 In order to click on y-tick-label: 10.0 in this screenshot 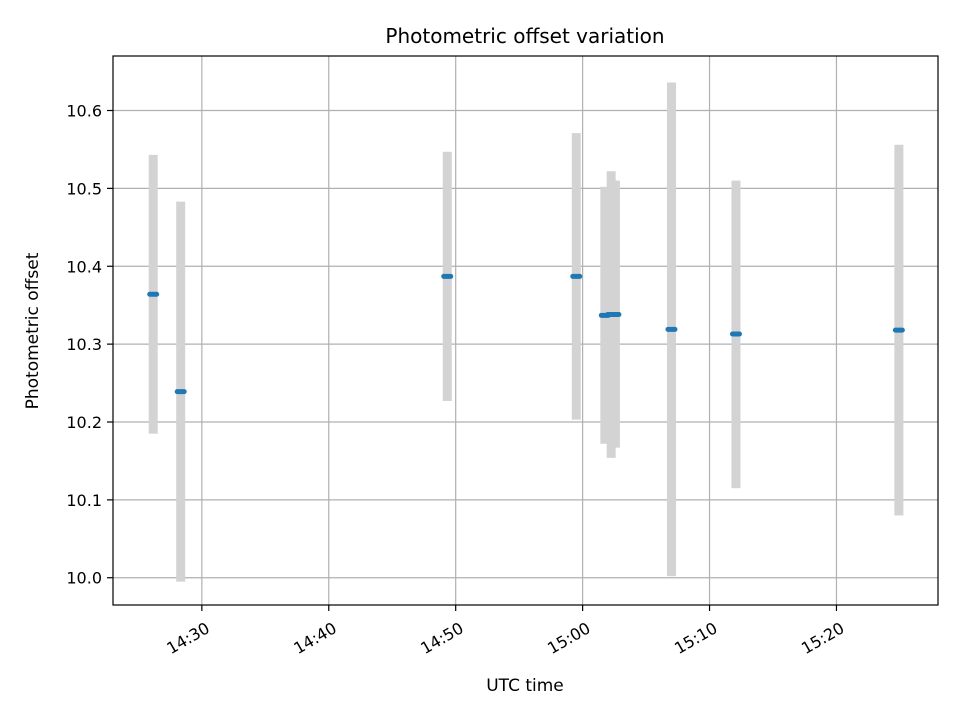, I will do `click(84, 578)`.